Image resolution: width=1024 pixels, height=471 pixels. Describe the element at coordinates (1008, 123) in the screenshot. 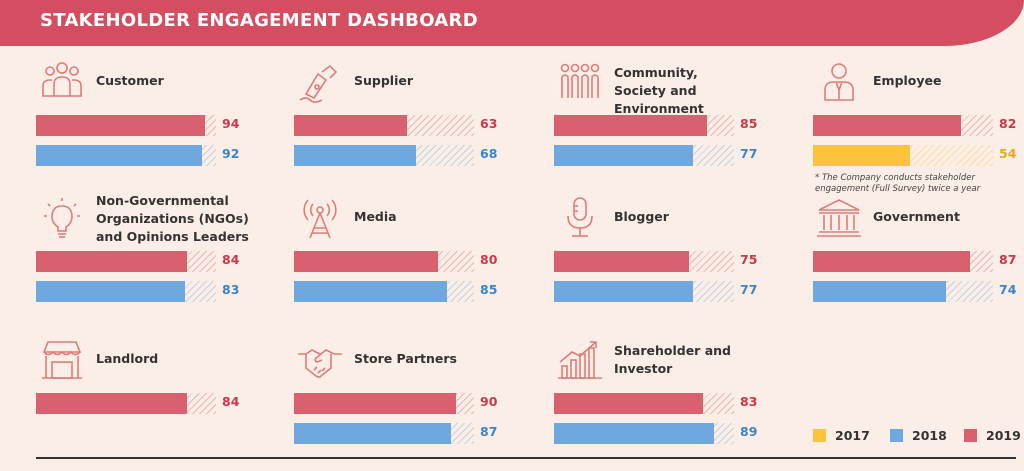

I see `bar-value-label: 82` at that location.